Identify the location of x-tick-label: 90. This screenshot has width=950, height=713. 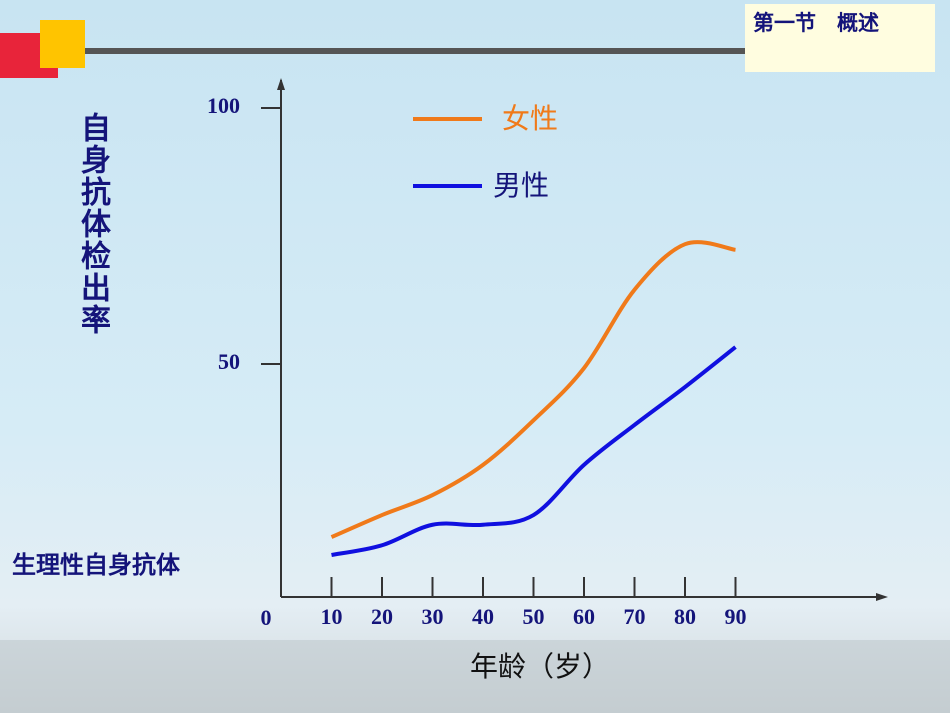
(736, 616).